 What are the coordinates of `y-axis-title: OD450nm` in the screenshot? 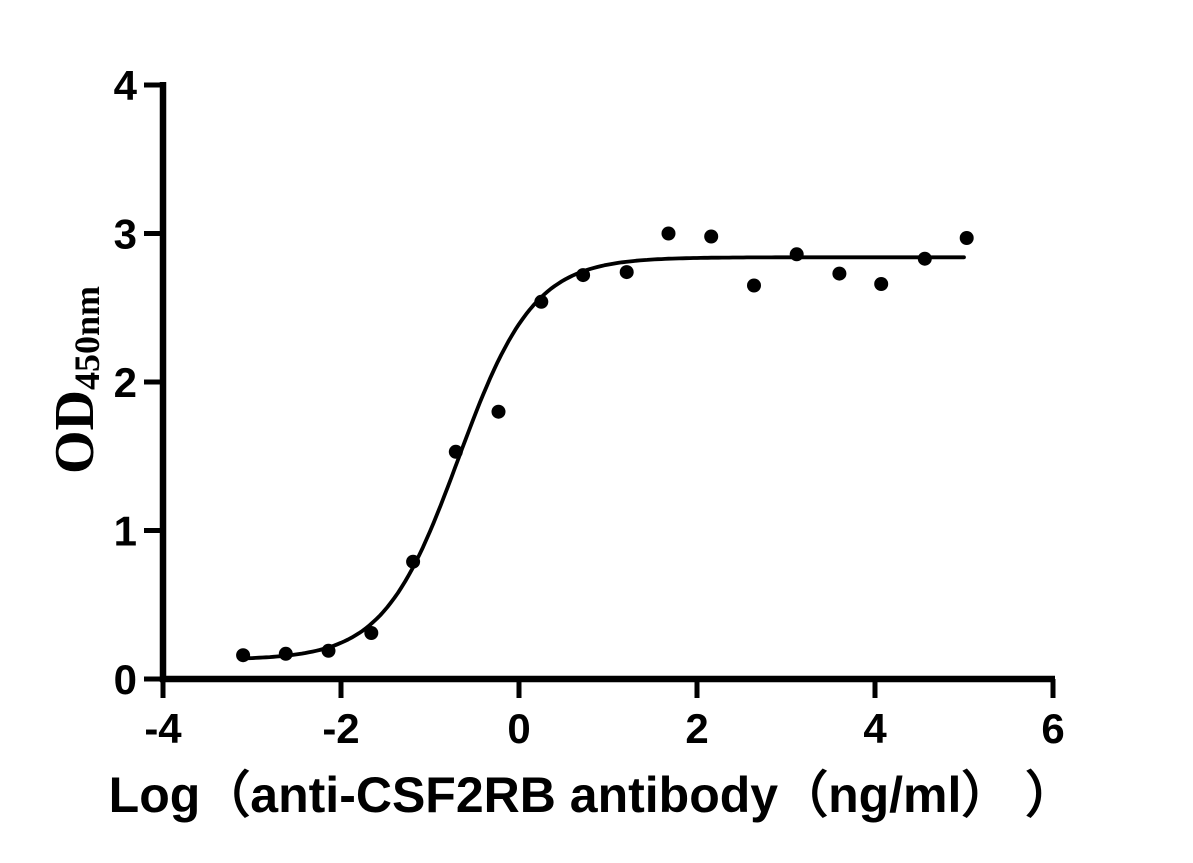 It's located at (75, 380).